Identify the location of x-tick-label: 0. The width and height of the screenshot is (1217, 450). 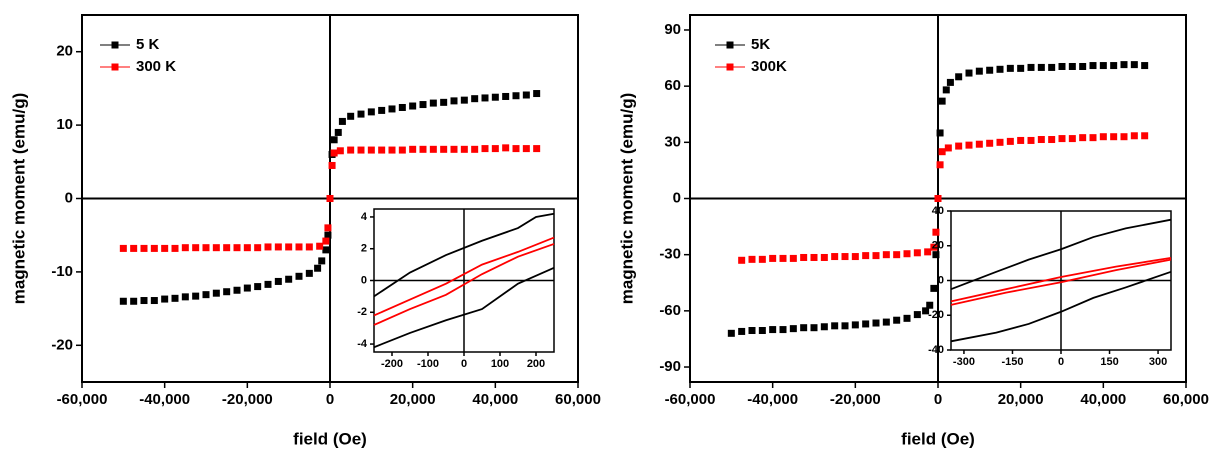
(938, 399).